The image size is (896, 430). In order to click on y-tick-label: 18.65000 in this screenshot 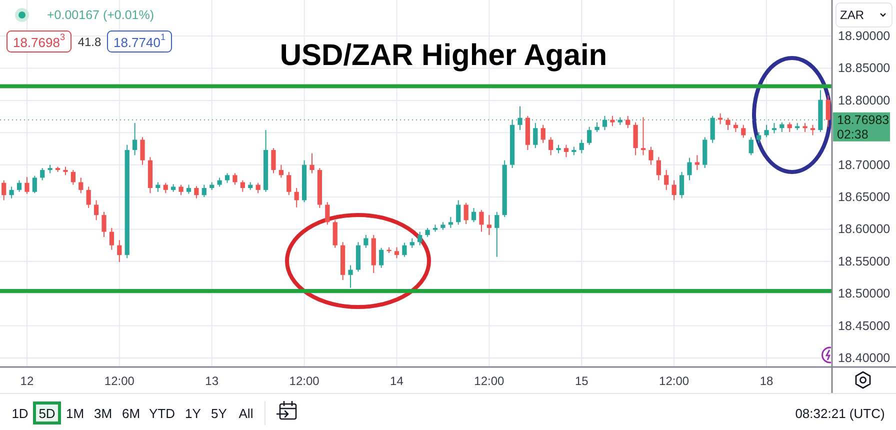, I will do `click(864, 197)`.